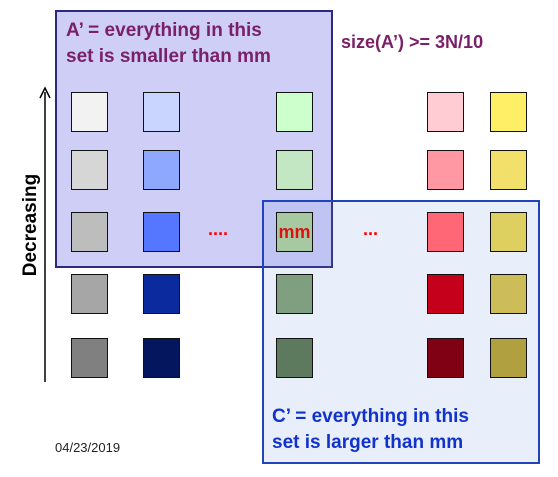 This screenshot has width=558, height=477. I want to click on median-label: mm, so click(294, 231).